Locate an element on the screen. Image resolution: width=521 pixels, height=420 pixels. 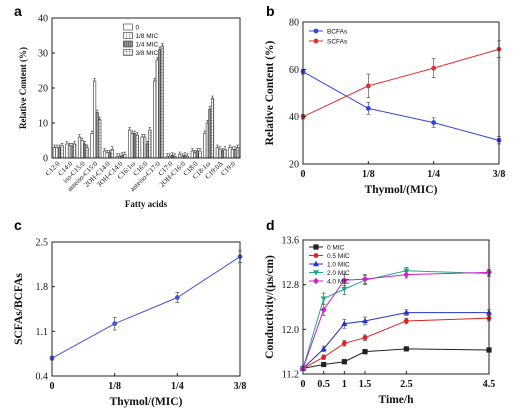
a-ytick-label: 10 is located at coordinates (43, 124).